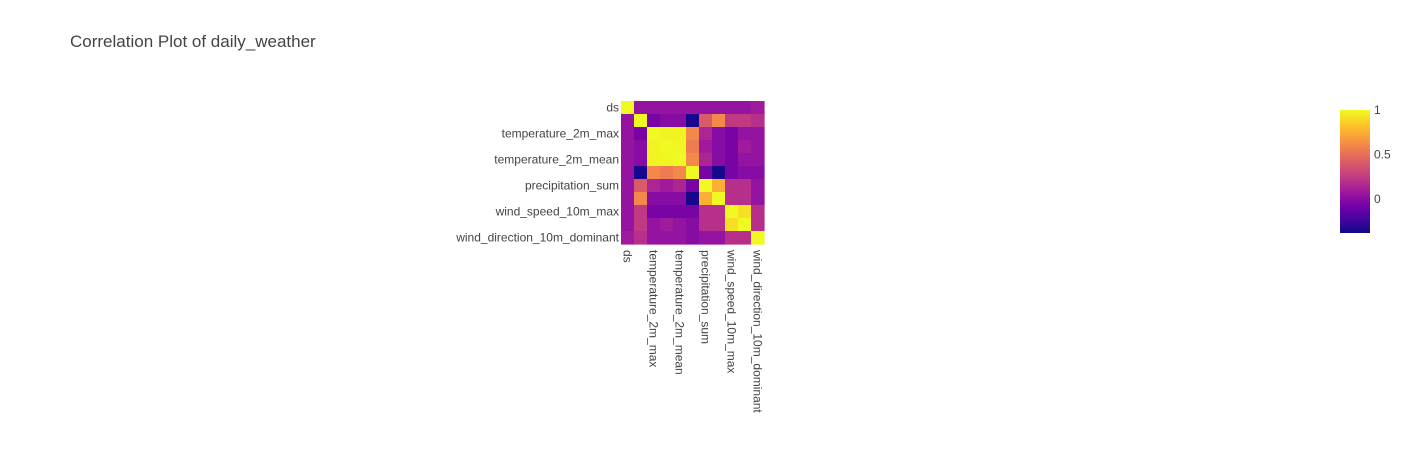 The image size is (1411, 450). I want to click on heatmap-cells, so click(693, 173).